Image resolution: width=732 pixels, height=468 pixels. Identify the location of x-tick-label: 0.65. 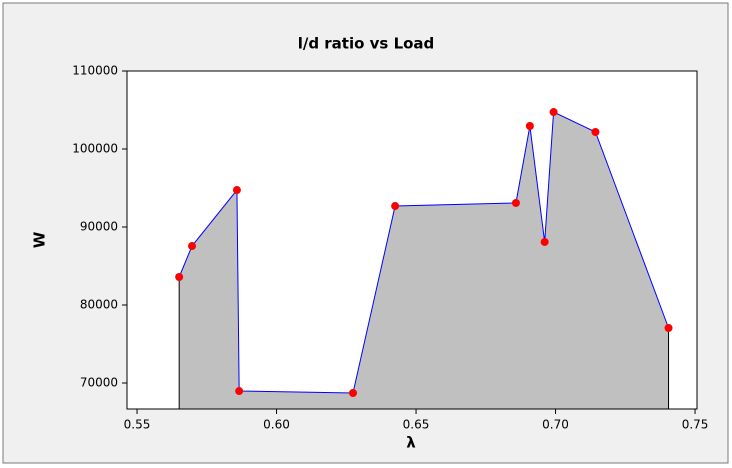
(416, 425).